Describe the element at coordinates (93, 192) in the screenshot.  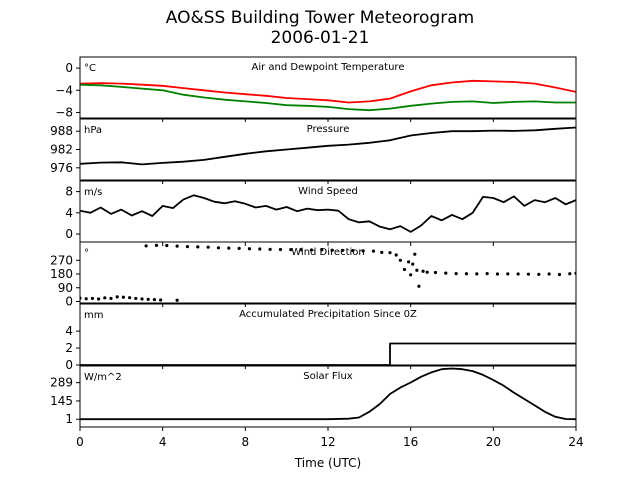
I see `unit-label-wind_speed: m/s` at that location.